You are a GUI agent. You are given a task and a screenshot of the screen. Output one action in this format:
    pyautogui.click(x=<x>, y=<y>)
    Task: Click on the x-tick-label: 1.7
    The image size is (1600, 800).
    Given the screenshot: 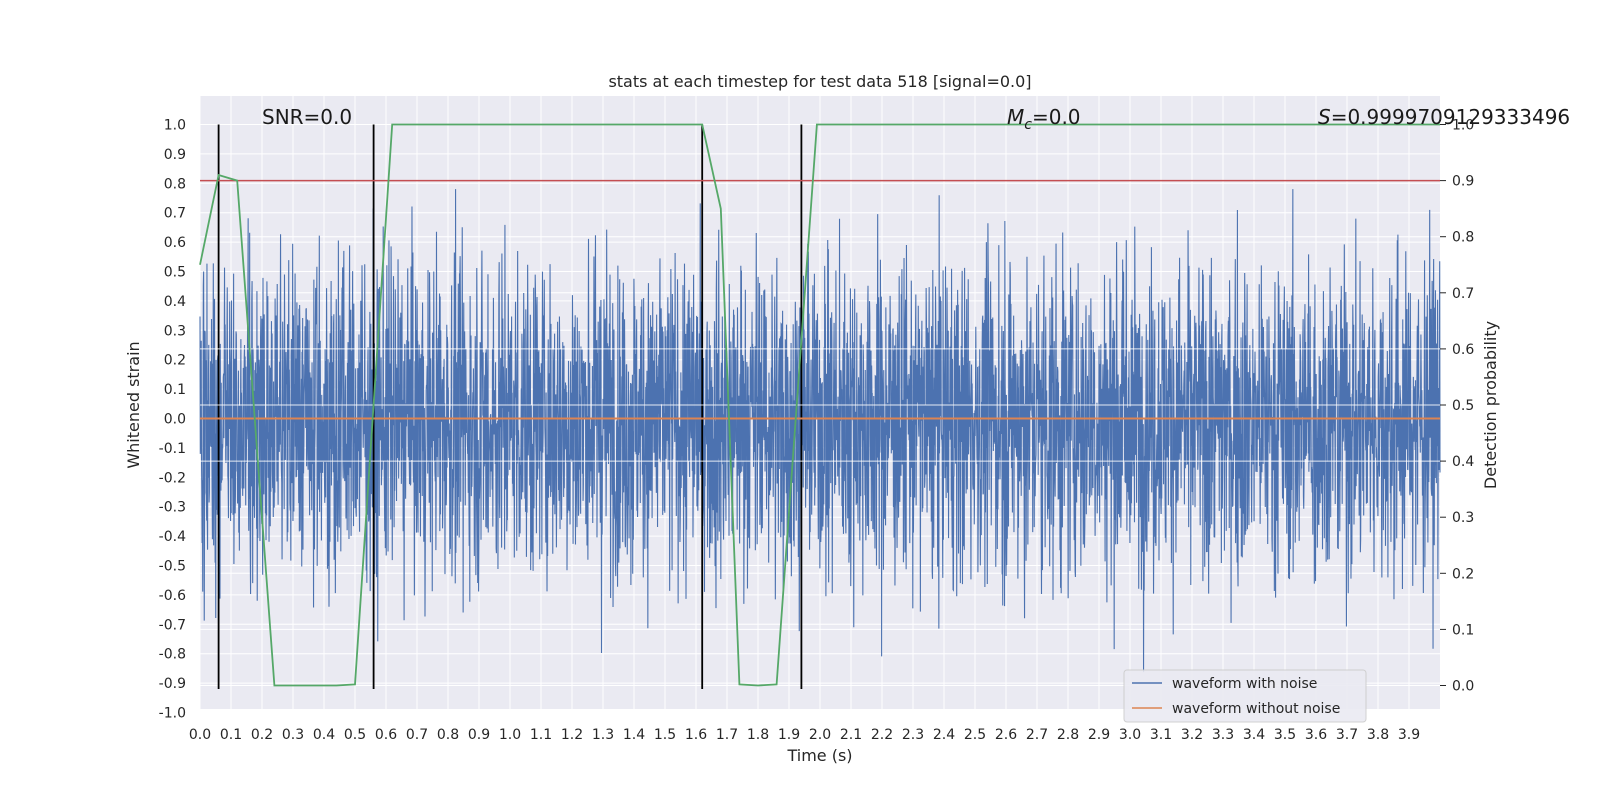 What is the action you would take?
    pyautogui.click(x=727, y=735)
    